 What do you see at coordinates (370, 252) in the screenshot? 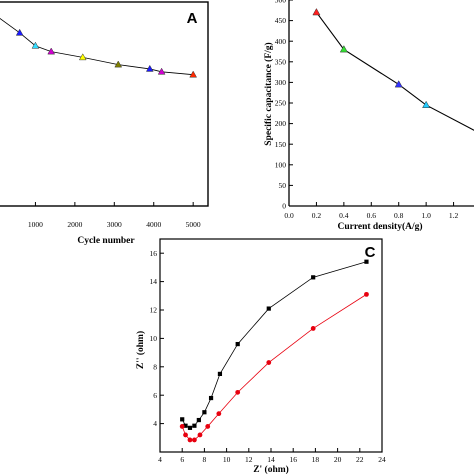
I see `panel-c-label: C` at bounding box center [370, 252].